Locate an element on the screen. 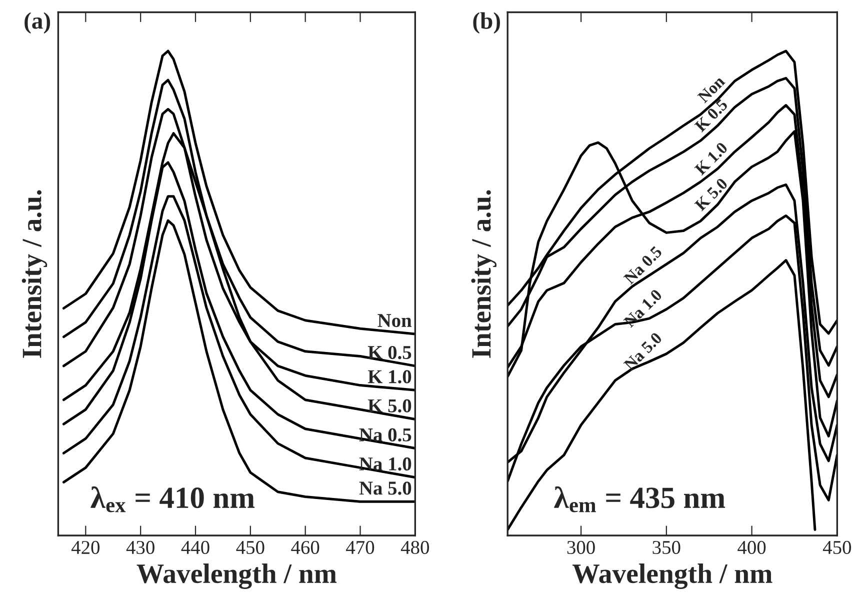  chart-title: (a) is located at coordinates (37, 23).